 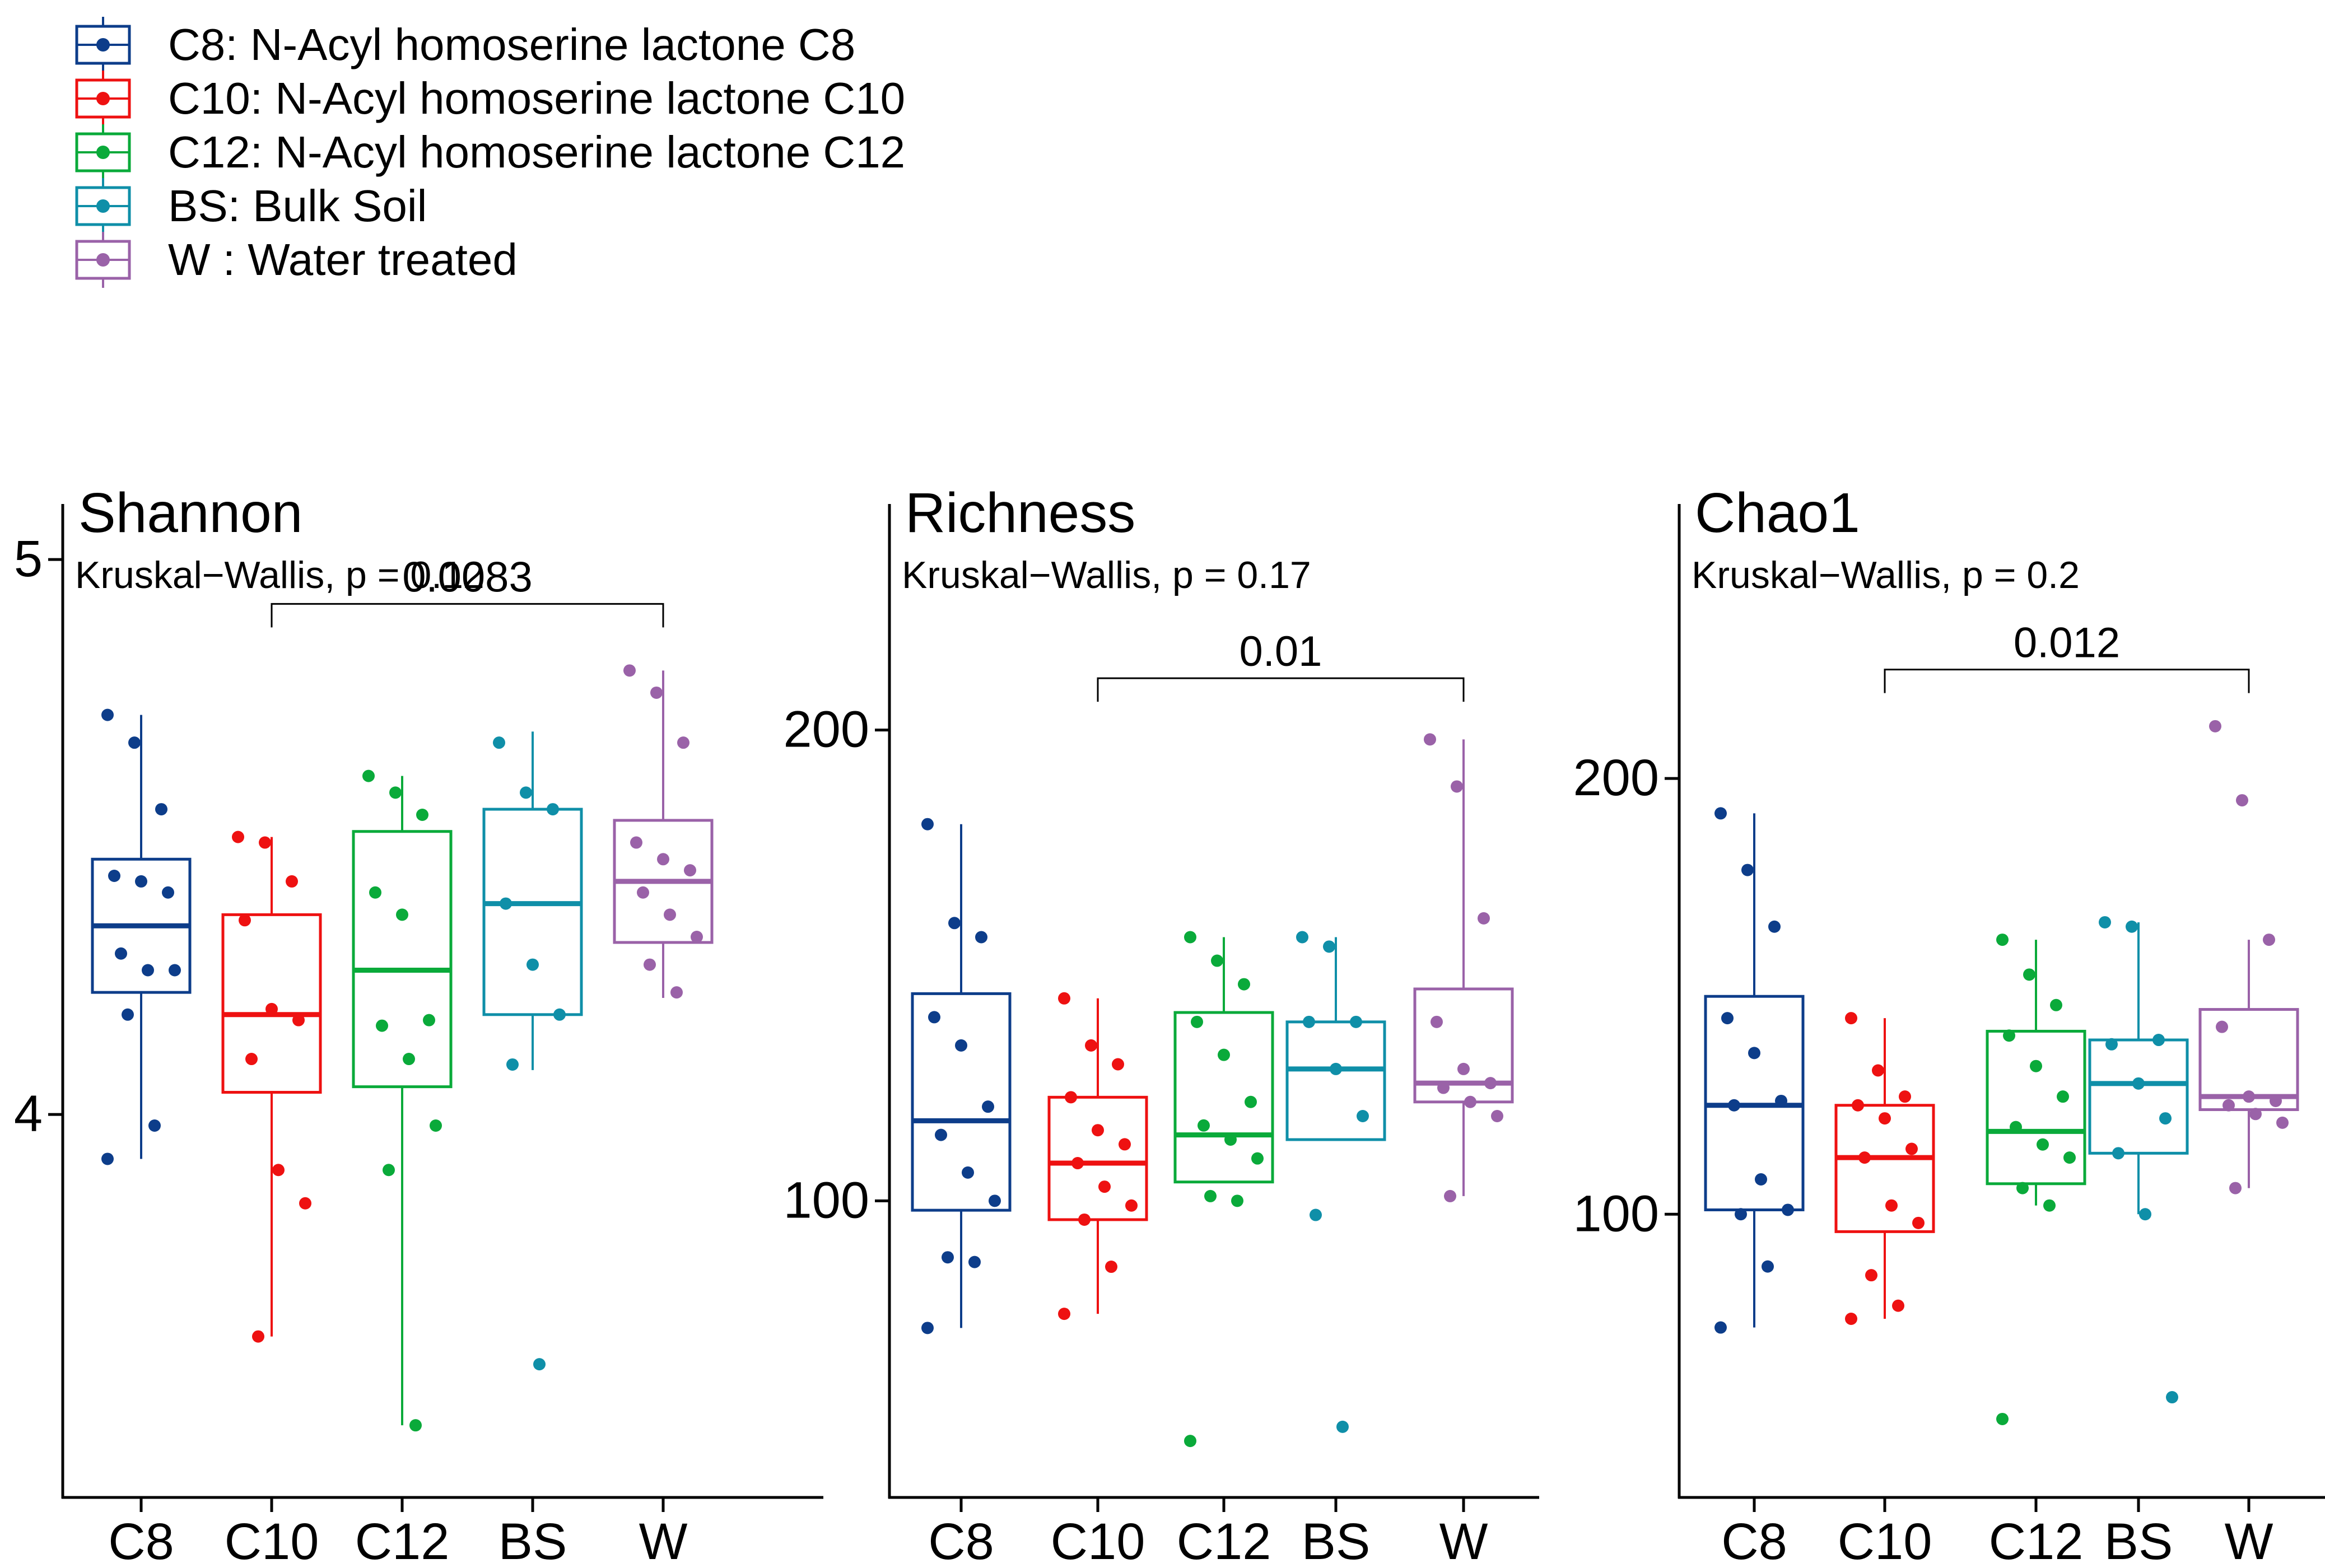 What do you see at coordinates (532, 1051) in the screenshot?
I see `box-bs` at bounding box center [532, 1051].